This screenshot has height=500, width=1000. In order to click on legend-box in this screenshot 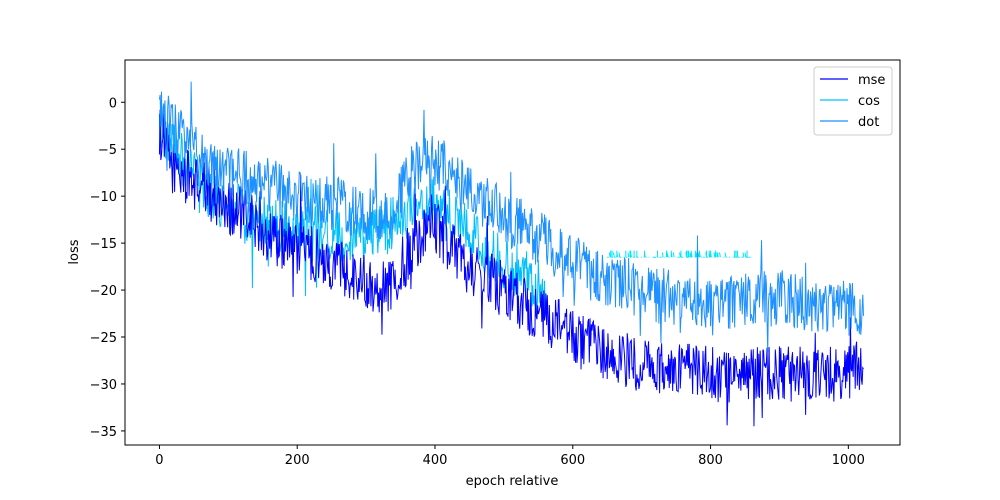, I will do `click(853, 101)`.